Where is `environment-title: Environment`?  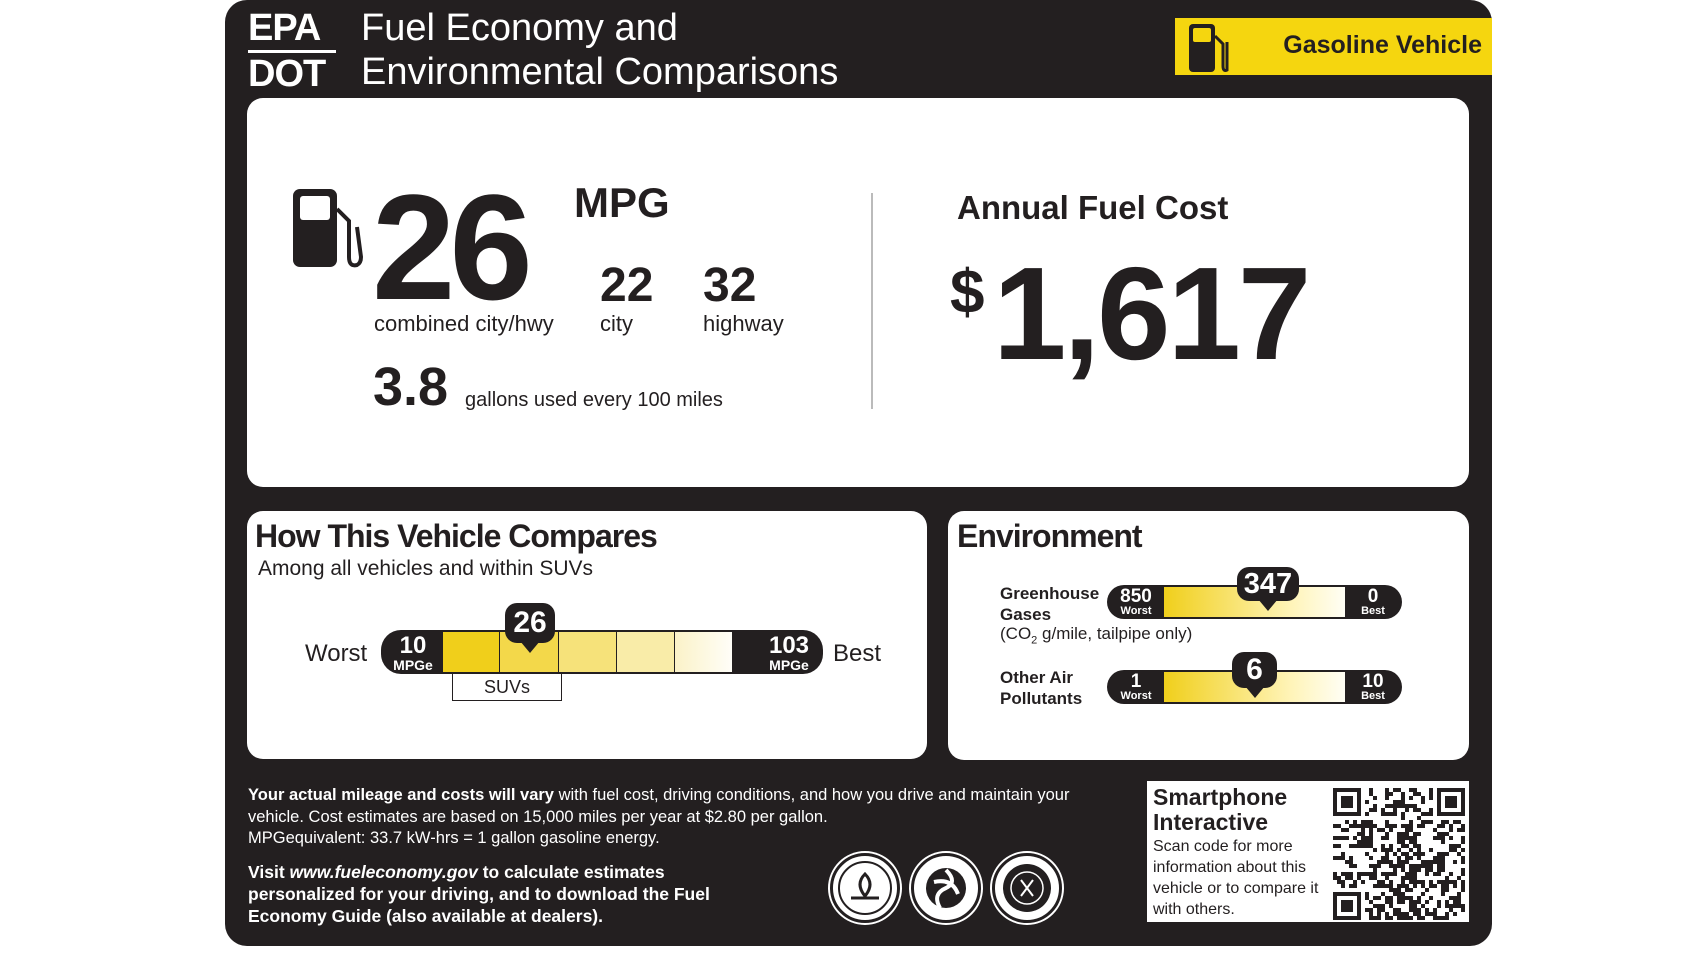
environment-title: Environment is located at coordinates (1050, 536).